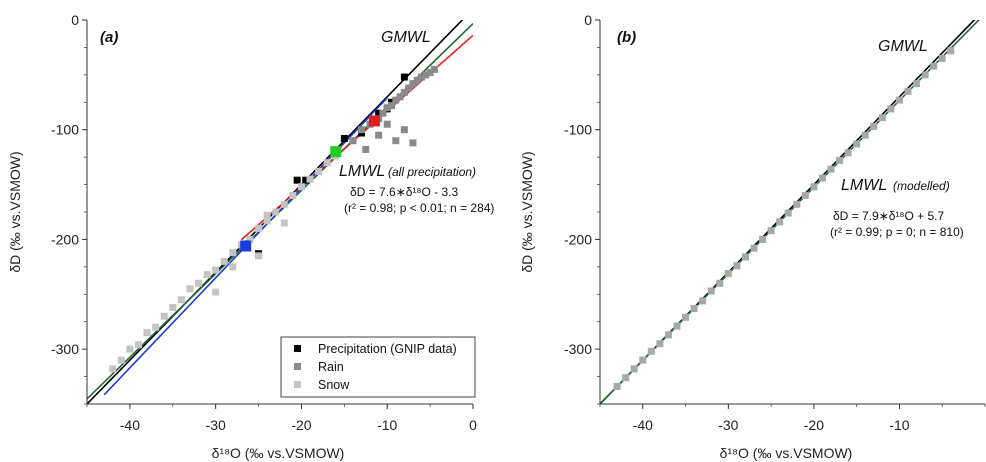  Describe the element at coordinates (130, 425) in the screenshot. I see `x-tick-label-a: -40` at that location.